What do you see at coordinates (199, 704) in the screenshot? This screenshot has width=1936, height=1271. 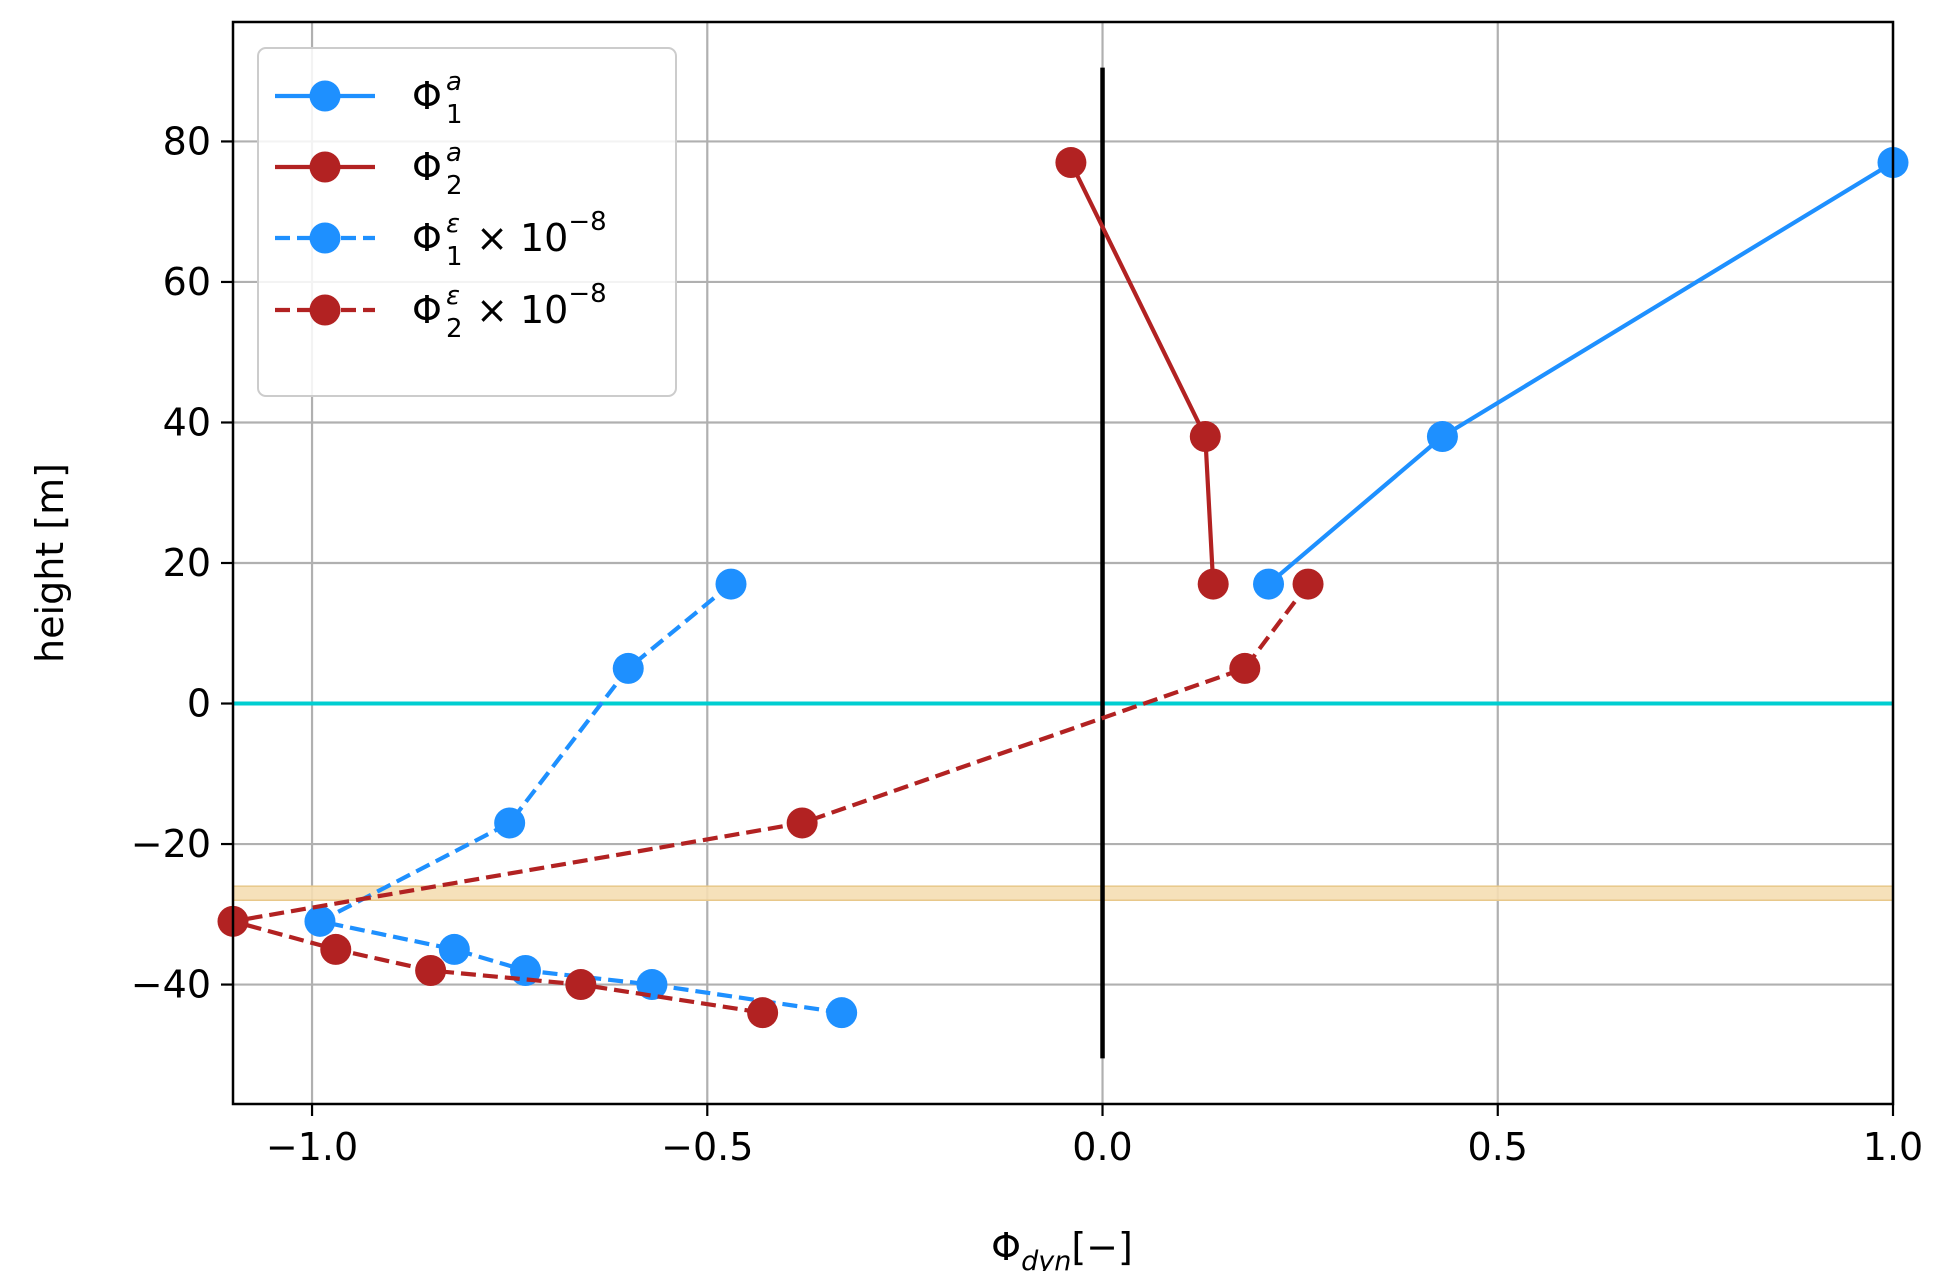 I see `y-tick-label: 0` at bounding box center [199, 704].